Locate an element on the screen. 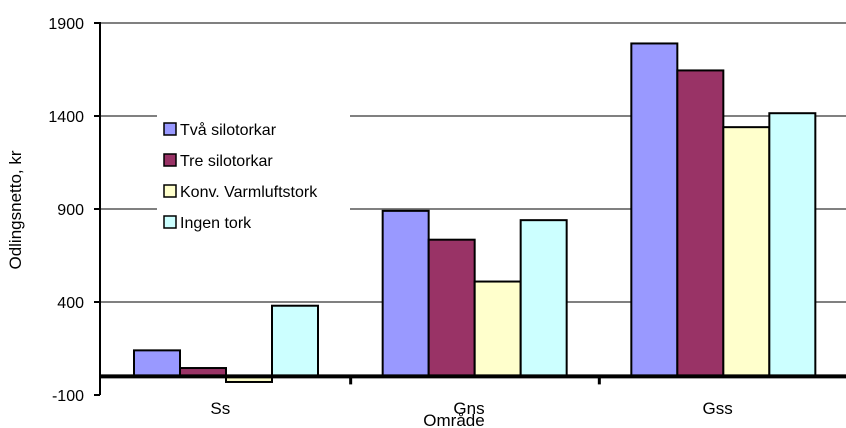  legend-label: Konv. Varmluftstork is located at coordinates (249, 192).